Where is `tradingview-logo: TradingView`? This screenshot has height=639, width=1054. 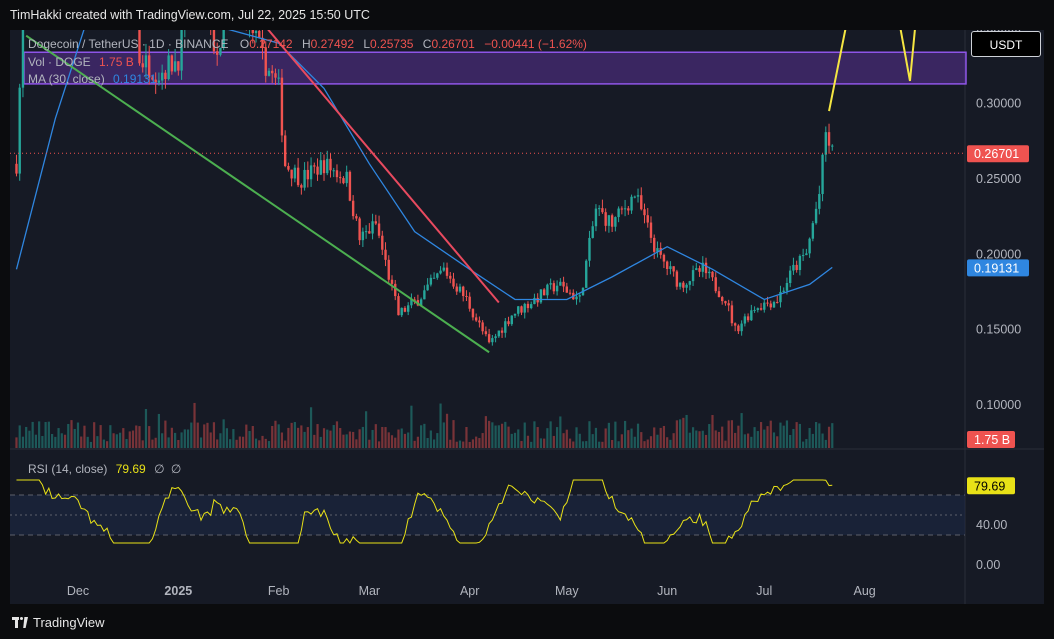
tradingview-logo: TradingView is located at coordinates (58, 622).